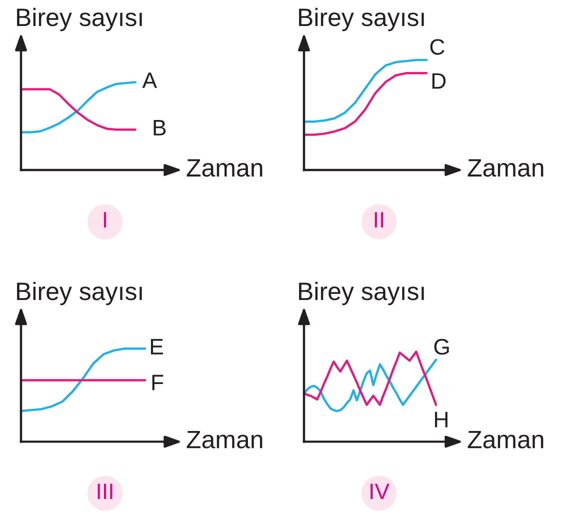  What do you see at coordinates (150, 80) in the screenshot?
I see `series-label: A` at bounding box center [150, 80].